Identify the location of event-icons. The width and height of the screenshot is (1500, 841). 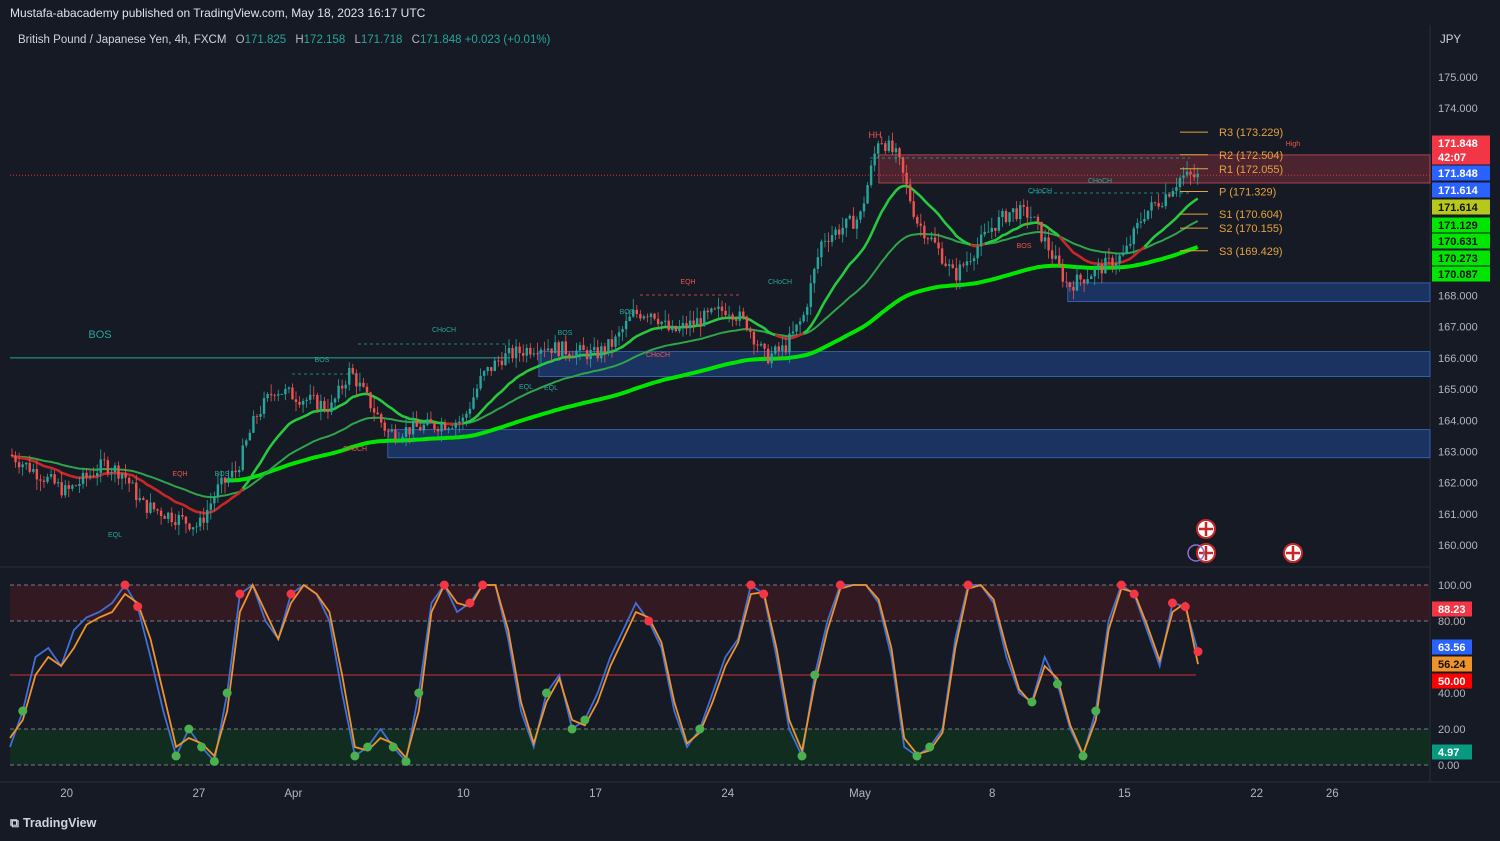
(1245, 541).